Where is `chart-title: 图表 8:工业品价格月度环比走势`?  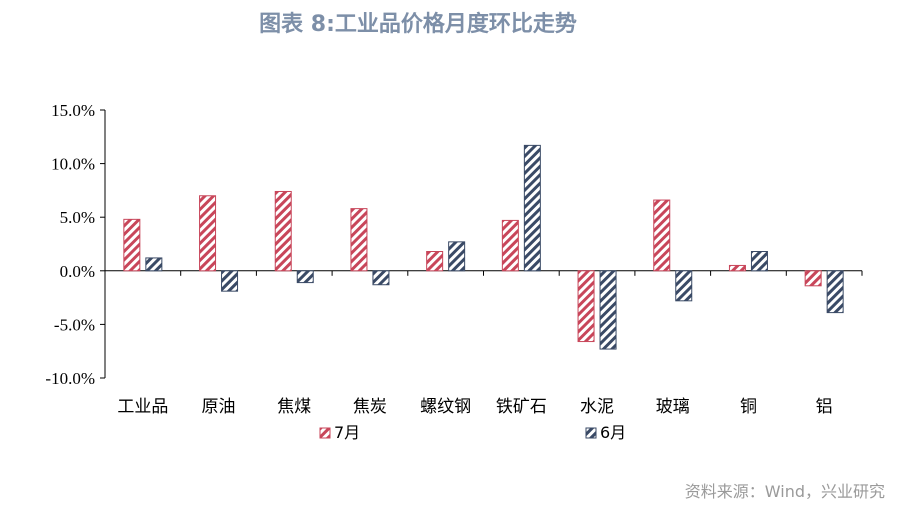
chart-title: 图表 8:工业品价格月度环比走势 is located at coordinates (418, 24).